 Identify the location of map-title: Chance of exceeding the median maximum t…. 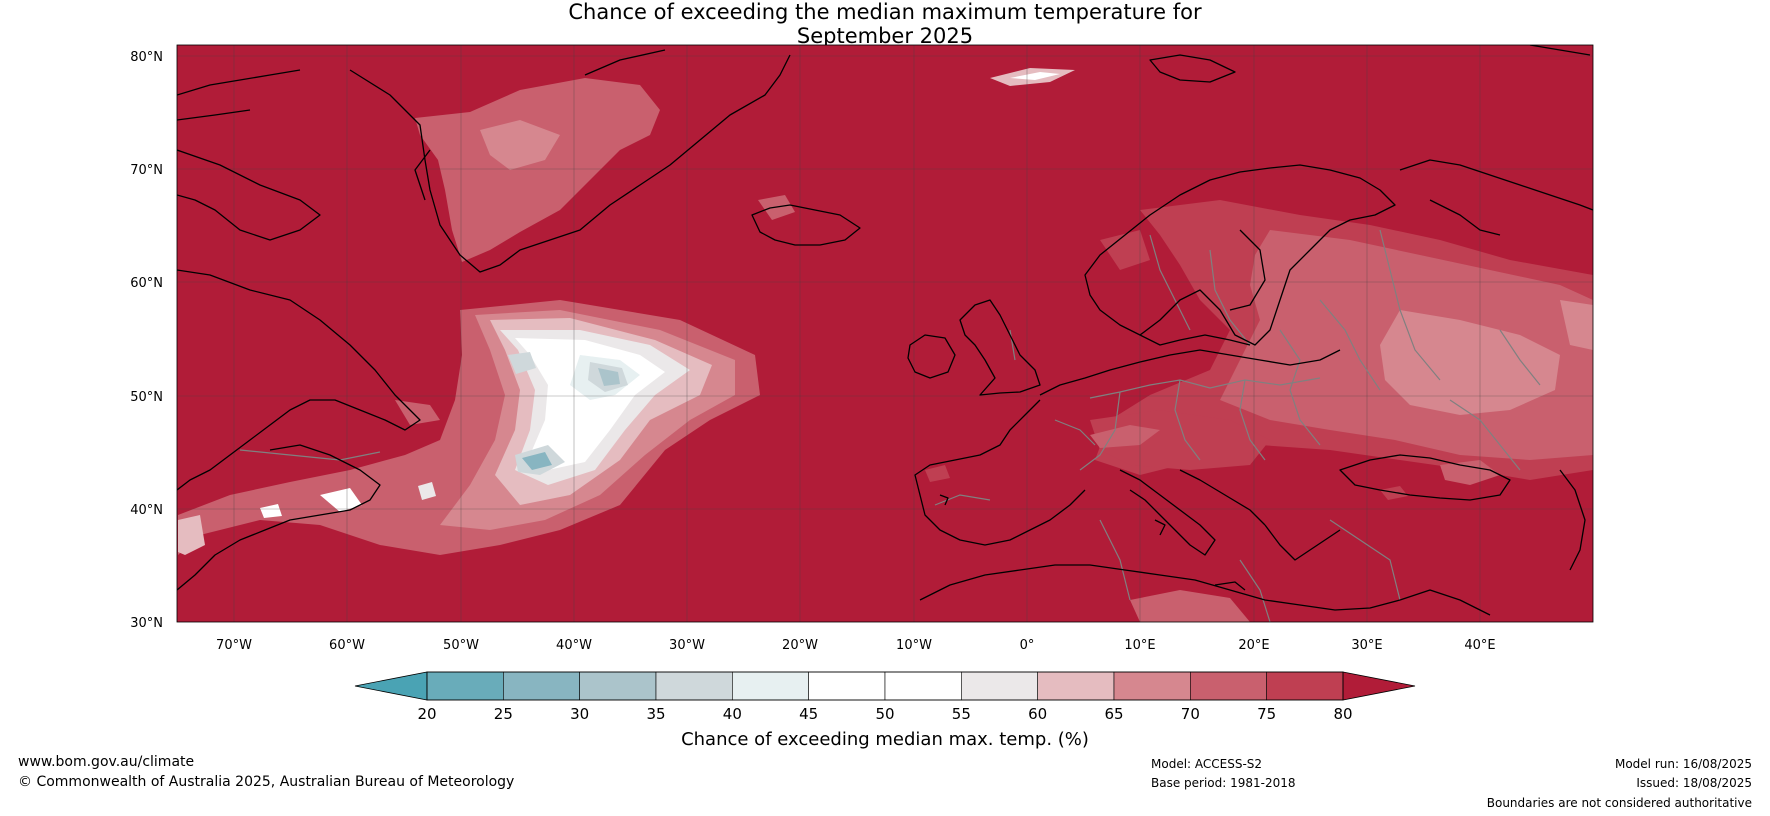
(885, 24).